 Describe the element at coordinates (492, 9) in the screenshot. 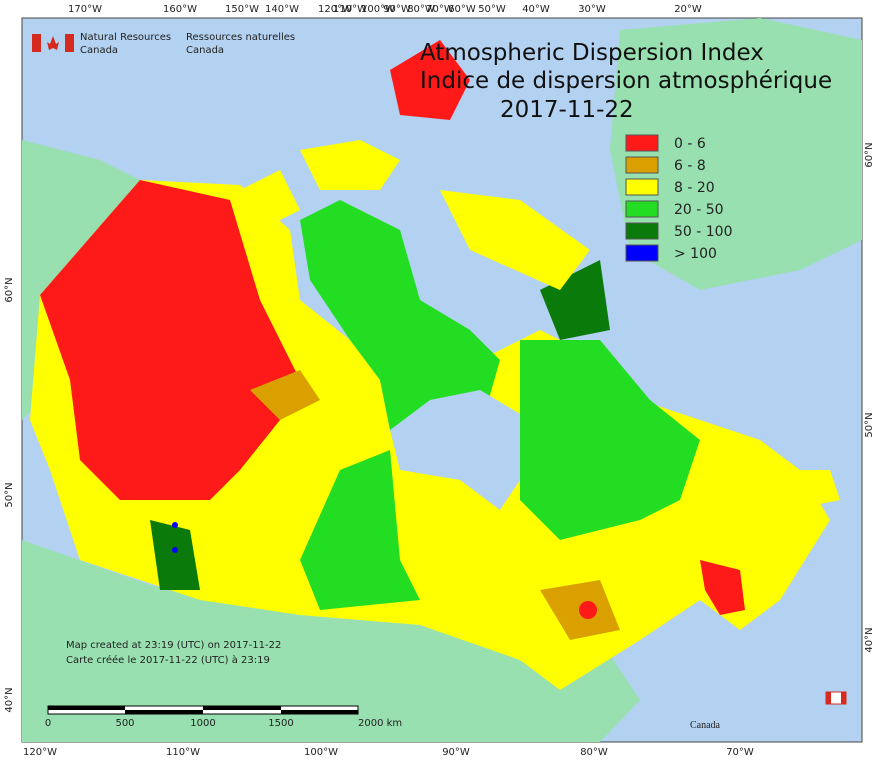

I see `longitude-label: 50°W` at that location.